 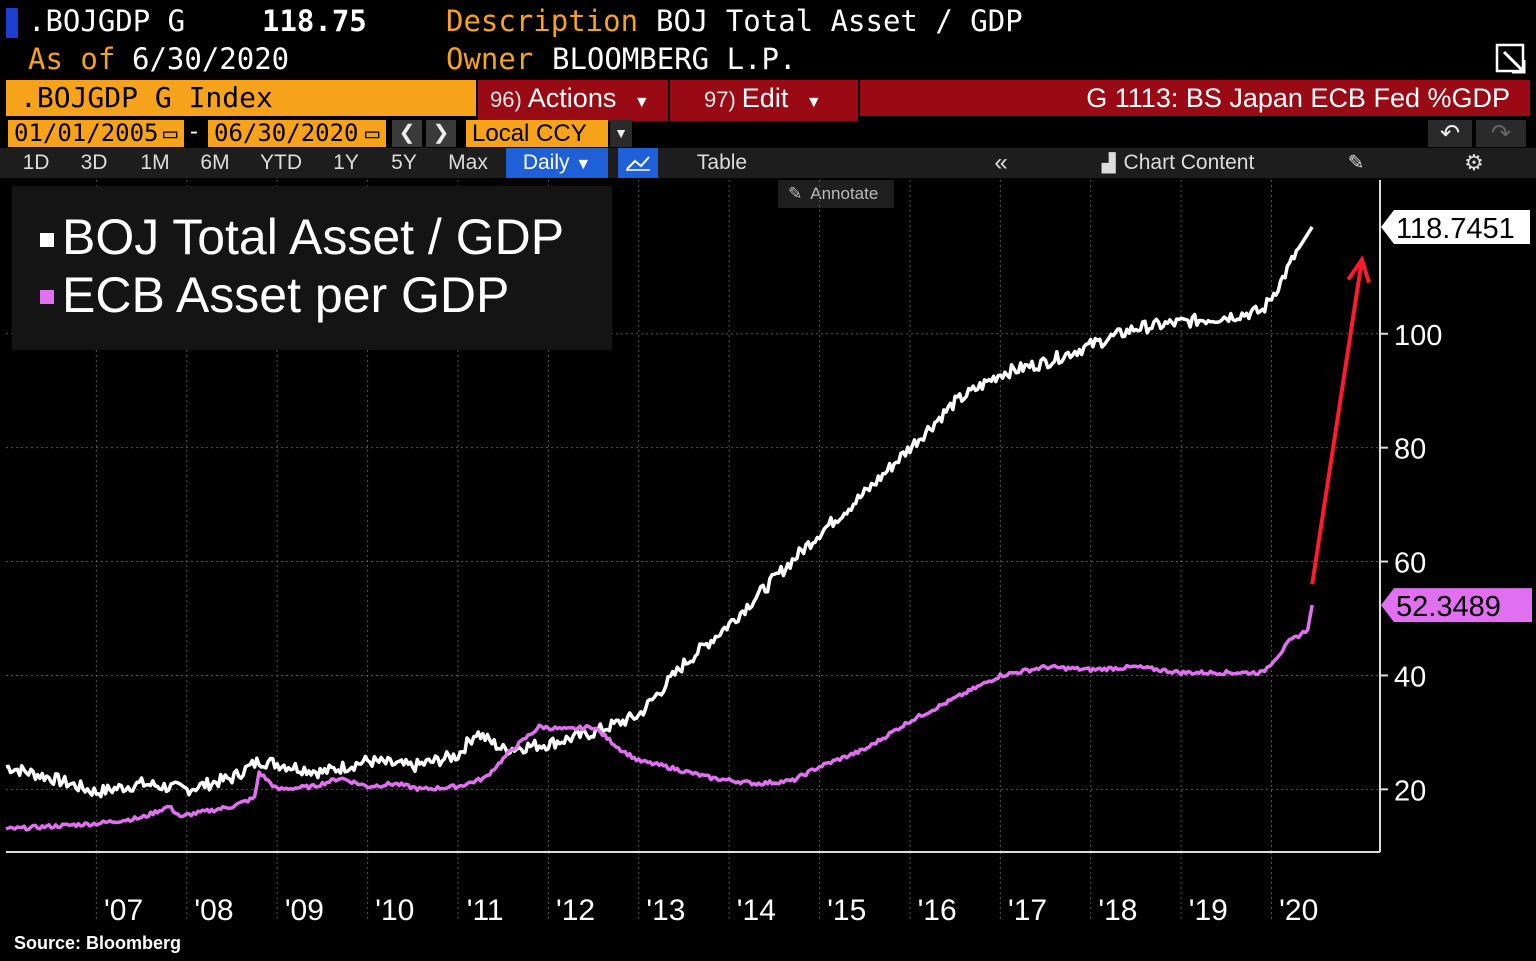 What do you see at coordinates (1208, 910) in the screenshot?
I see `x-tick-label: '19` at bounding box center [1208, 910].